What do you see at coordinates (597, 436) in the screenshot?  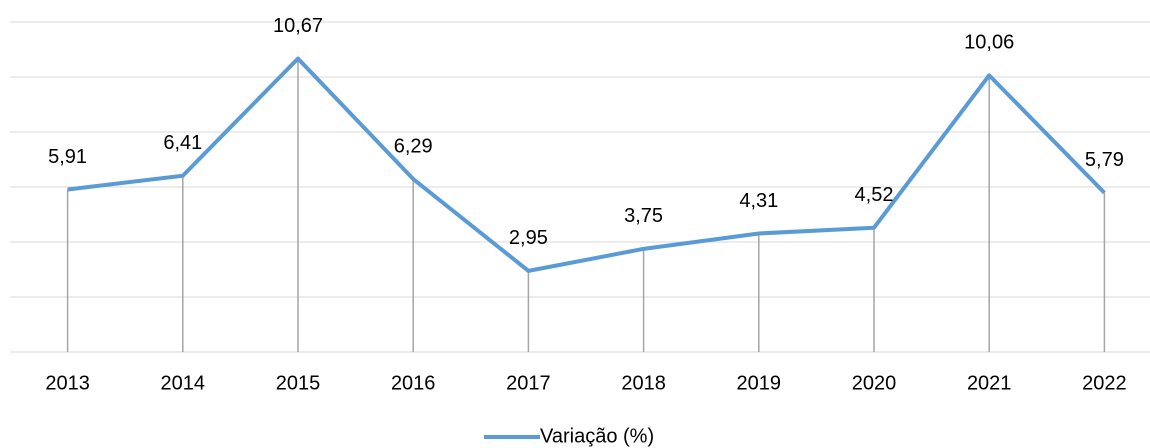 I see `legend-label: Variação (%)` at bounding box center [597, 436].